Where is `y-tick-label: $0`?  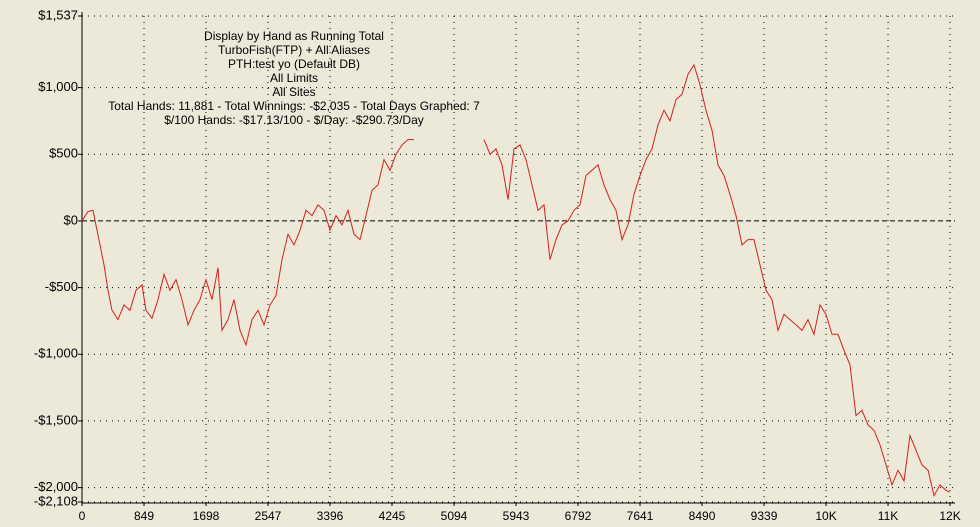 y-tick-label: $0 is located at coordinates (71, 219).